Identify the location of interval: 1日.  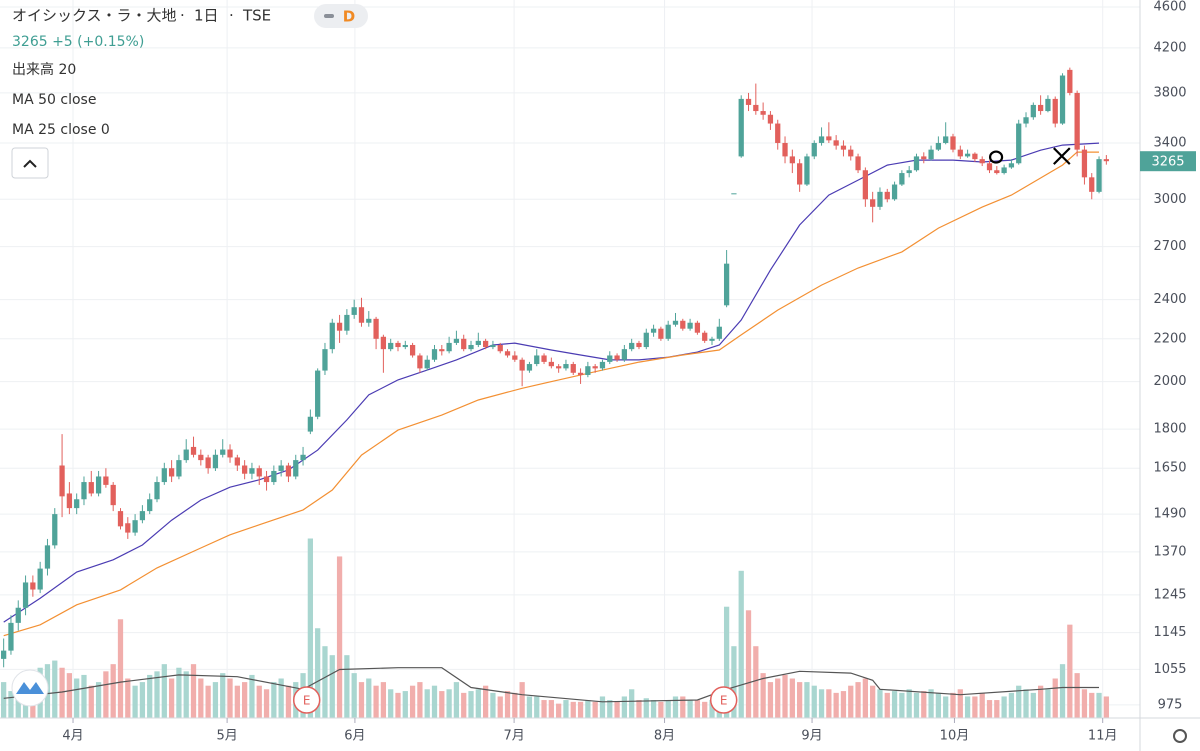
(206, 16).